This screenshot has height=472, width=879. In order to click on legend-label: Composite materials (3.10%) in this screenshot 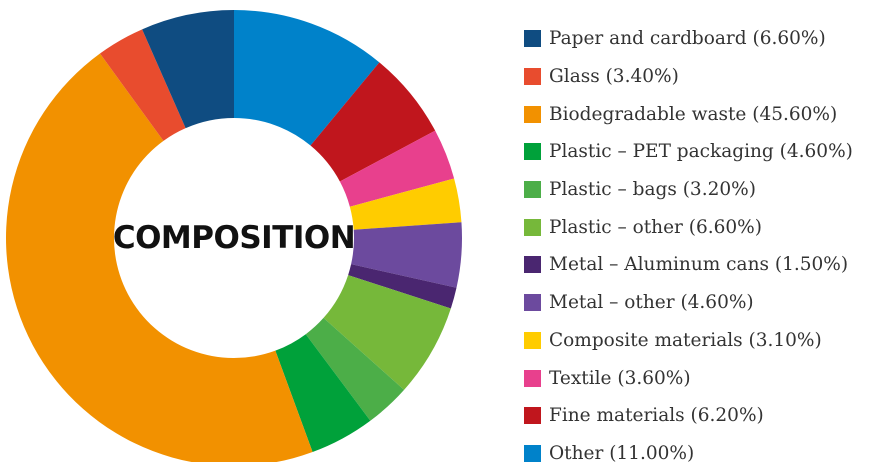, I will do `click(685, 340)`.